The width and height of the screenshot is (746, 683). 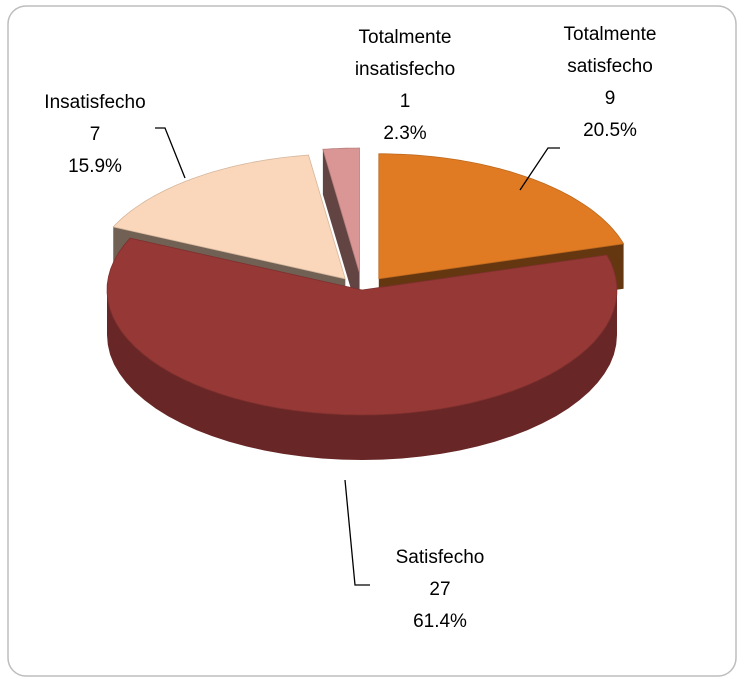 I want to click on category-label: Insatisfecho, so click(x=95, y=102).